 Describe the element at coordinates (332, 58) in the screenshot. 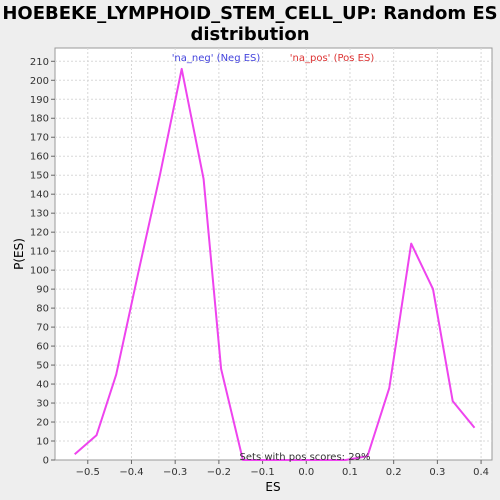

I see `legend-entry-pos: 'na_pos' (Pos ES)` at that location.